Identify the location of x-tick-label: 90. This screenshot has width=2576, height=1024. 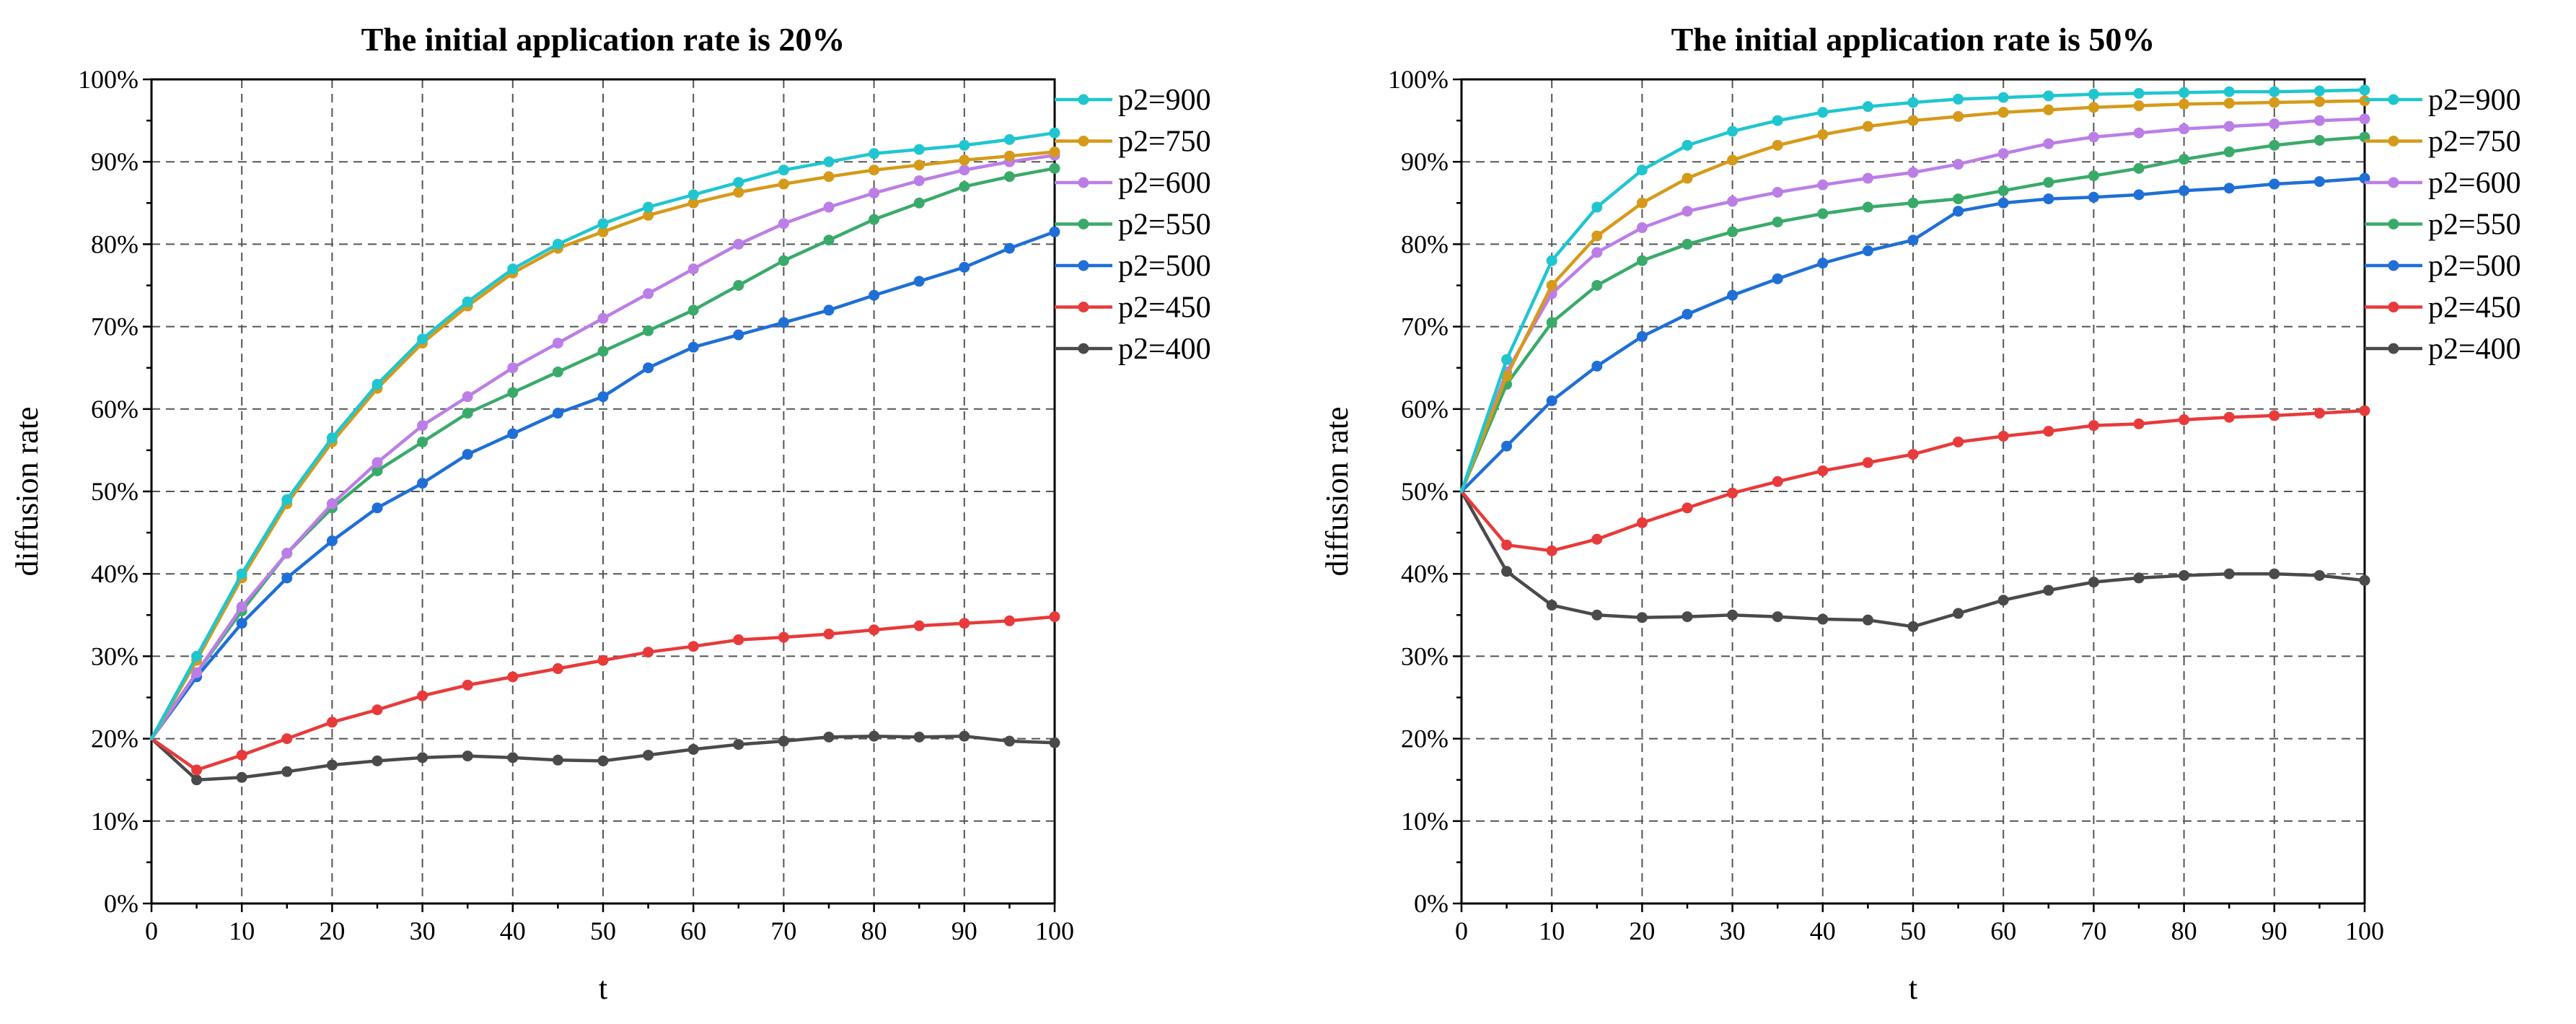
(964, 930).